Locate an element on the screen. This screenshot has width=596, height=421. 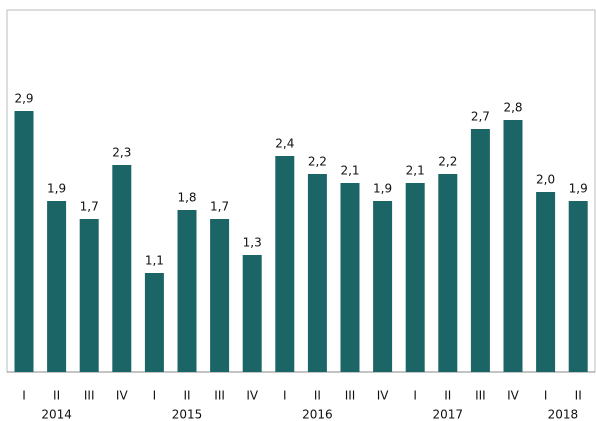
value-label: 1,1 is located at coordinates (154, 261).